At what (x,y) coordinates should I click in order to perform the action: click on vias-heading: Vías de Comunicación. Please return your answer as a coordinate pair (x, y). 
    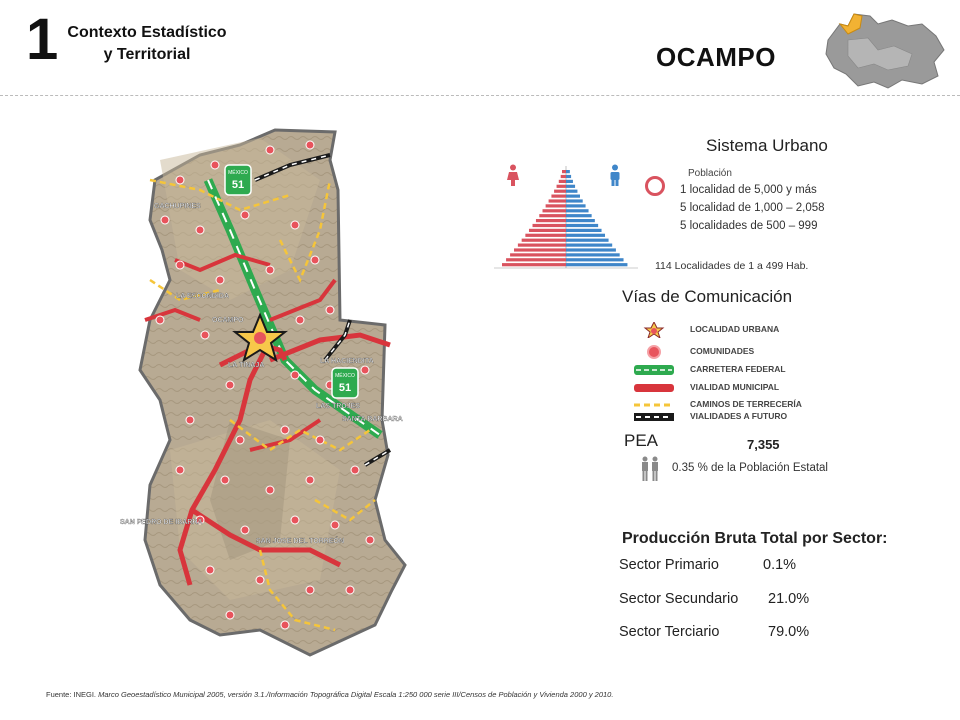
    Looking at the image, I should click on (707, 296).